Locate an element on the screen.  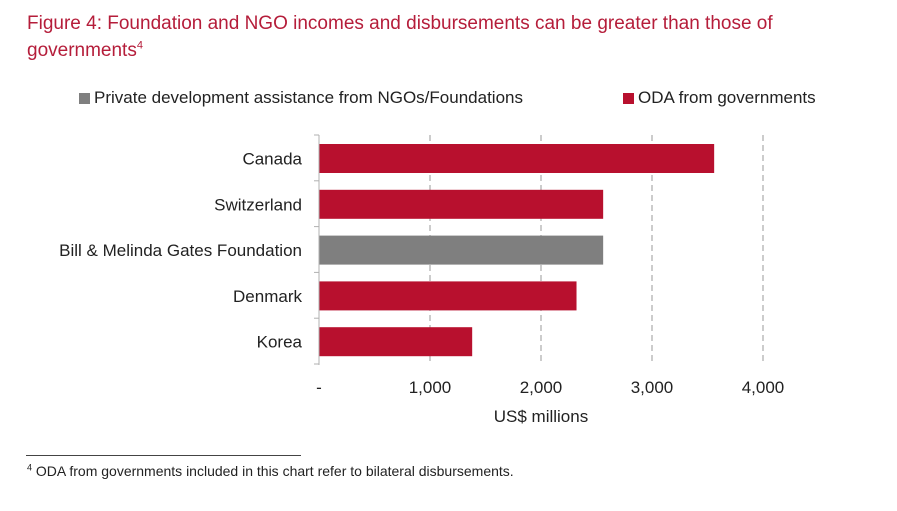
category-label-0: Canada is located at coordinates (272, 159).